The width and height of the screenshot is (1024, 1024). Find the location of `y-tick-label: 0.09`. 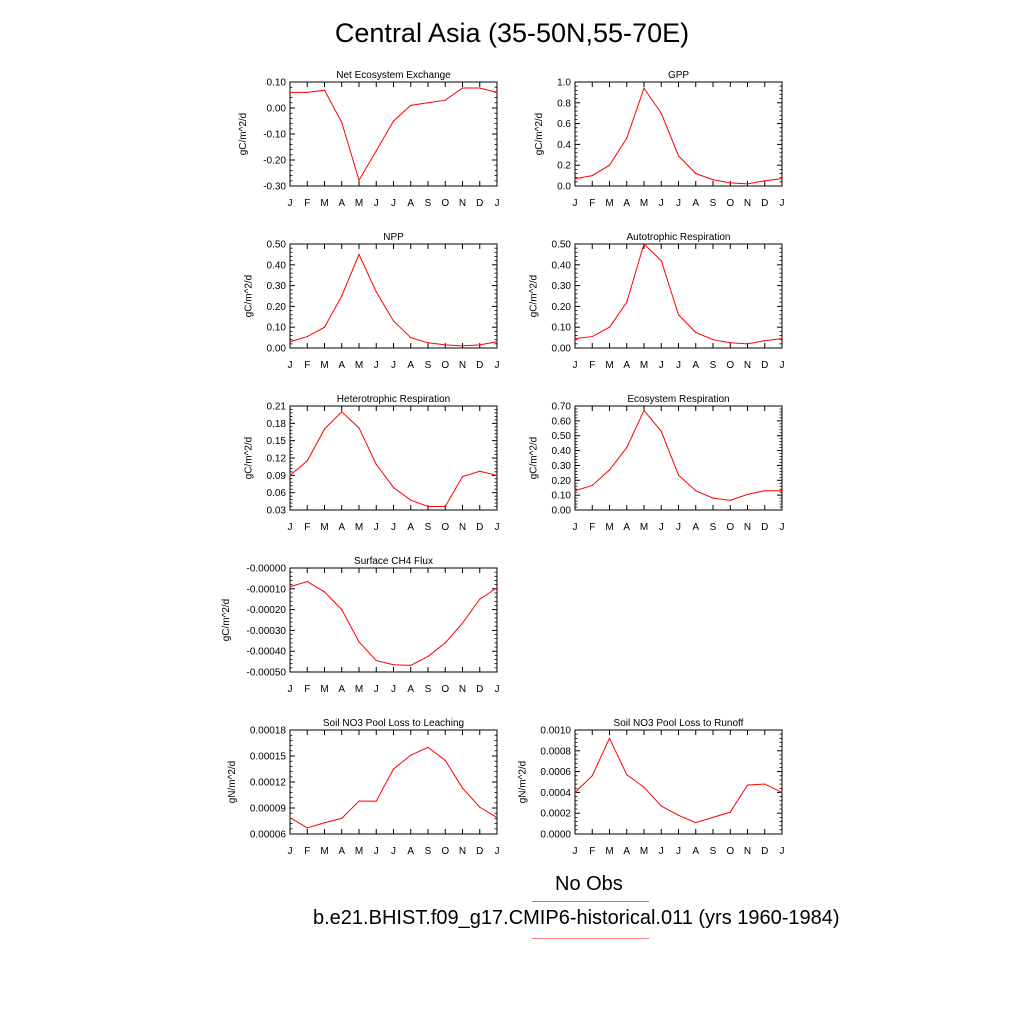

y-tick-label: 0.09 is located at coordinates (277, 476).